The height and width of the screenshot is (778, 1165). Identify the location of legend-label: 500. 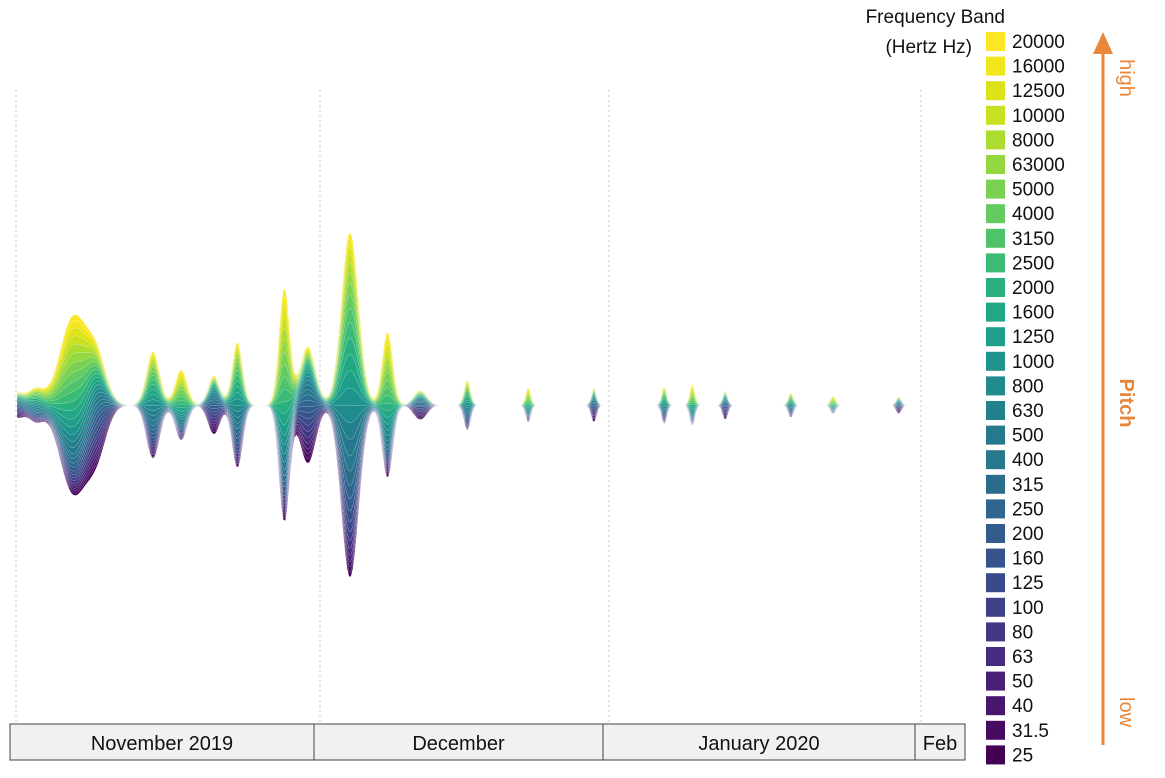
(1028, 436).